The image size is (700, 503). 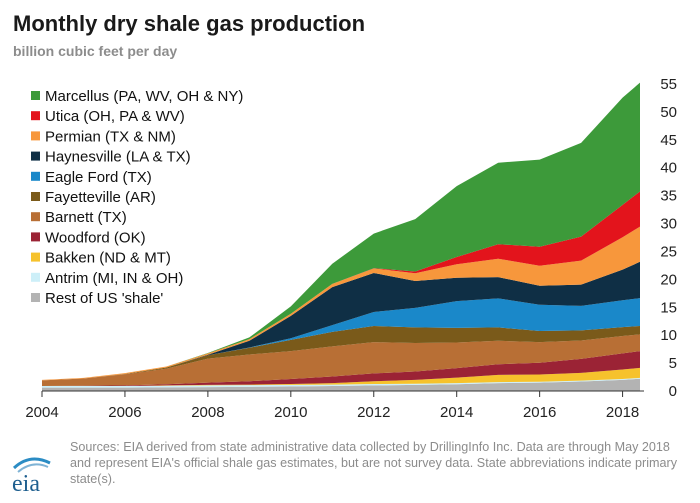 What do you see at coordinates (539, 412) in the screenshot?
I see `x-tick-label: 2016` at bounding box center [539, 412].